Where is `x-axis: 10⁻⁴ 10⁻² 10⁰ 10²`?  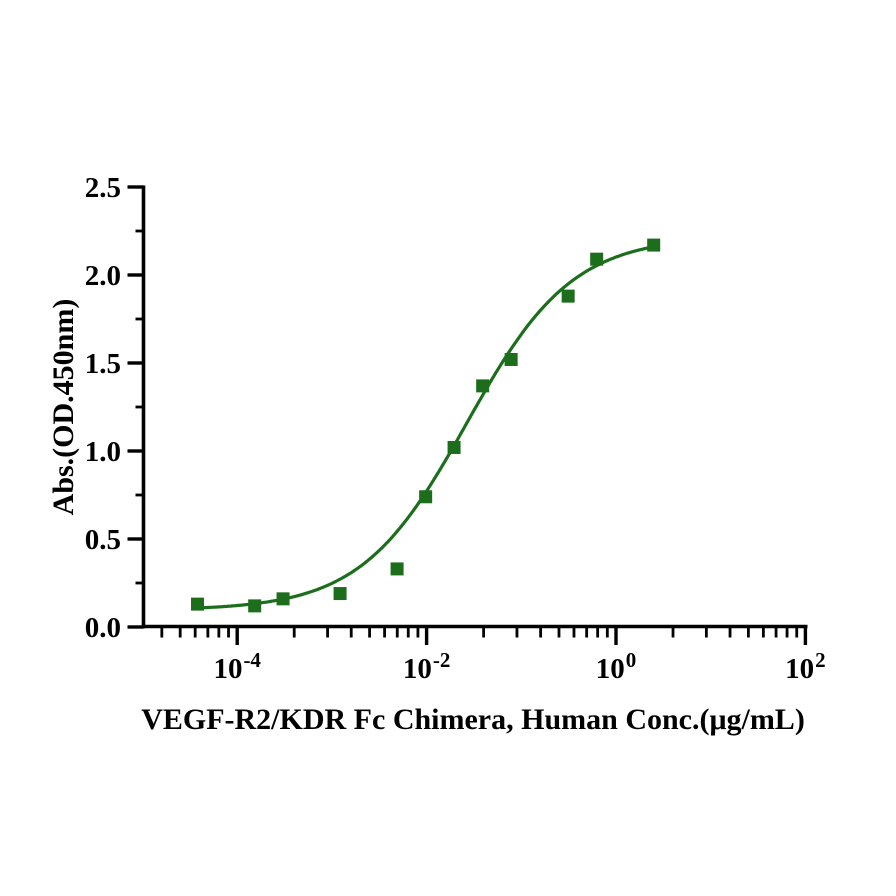
x-axis: 10⁻⁴ 10⁻² 10⁰ 10² is located at coordinates (483, 654).